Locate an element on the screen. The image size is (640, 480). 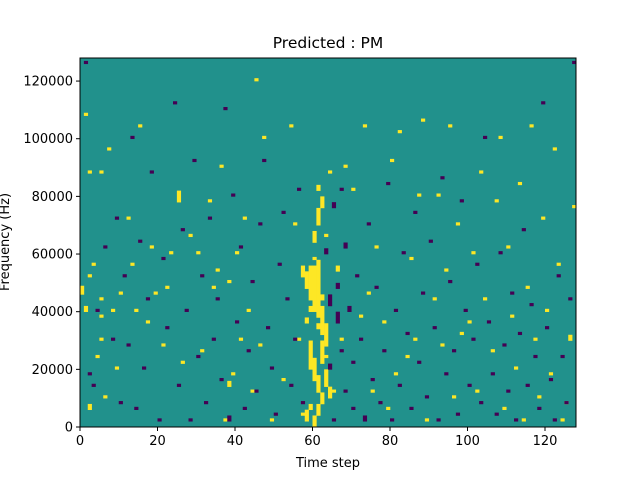
x-tick-label: 120 is located at coordinates (545, 441).